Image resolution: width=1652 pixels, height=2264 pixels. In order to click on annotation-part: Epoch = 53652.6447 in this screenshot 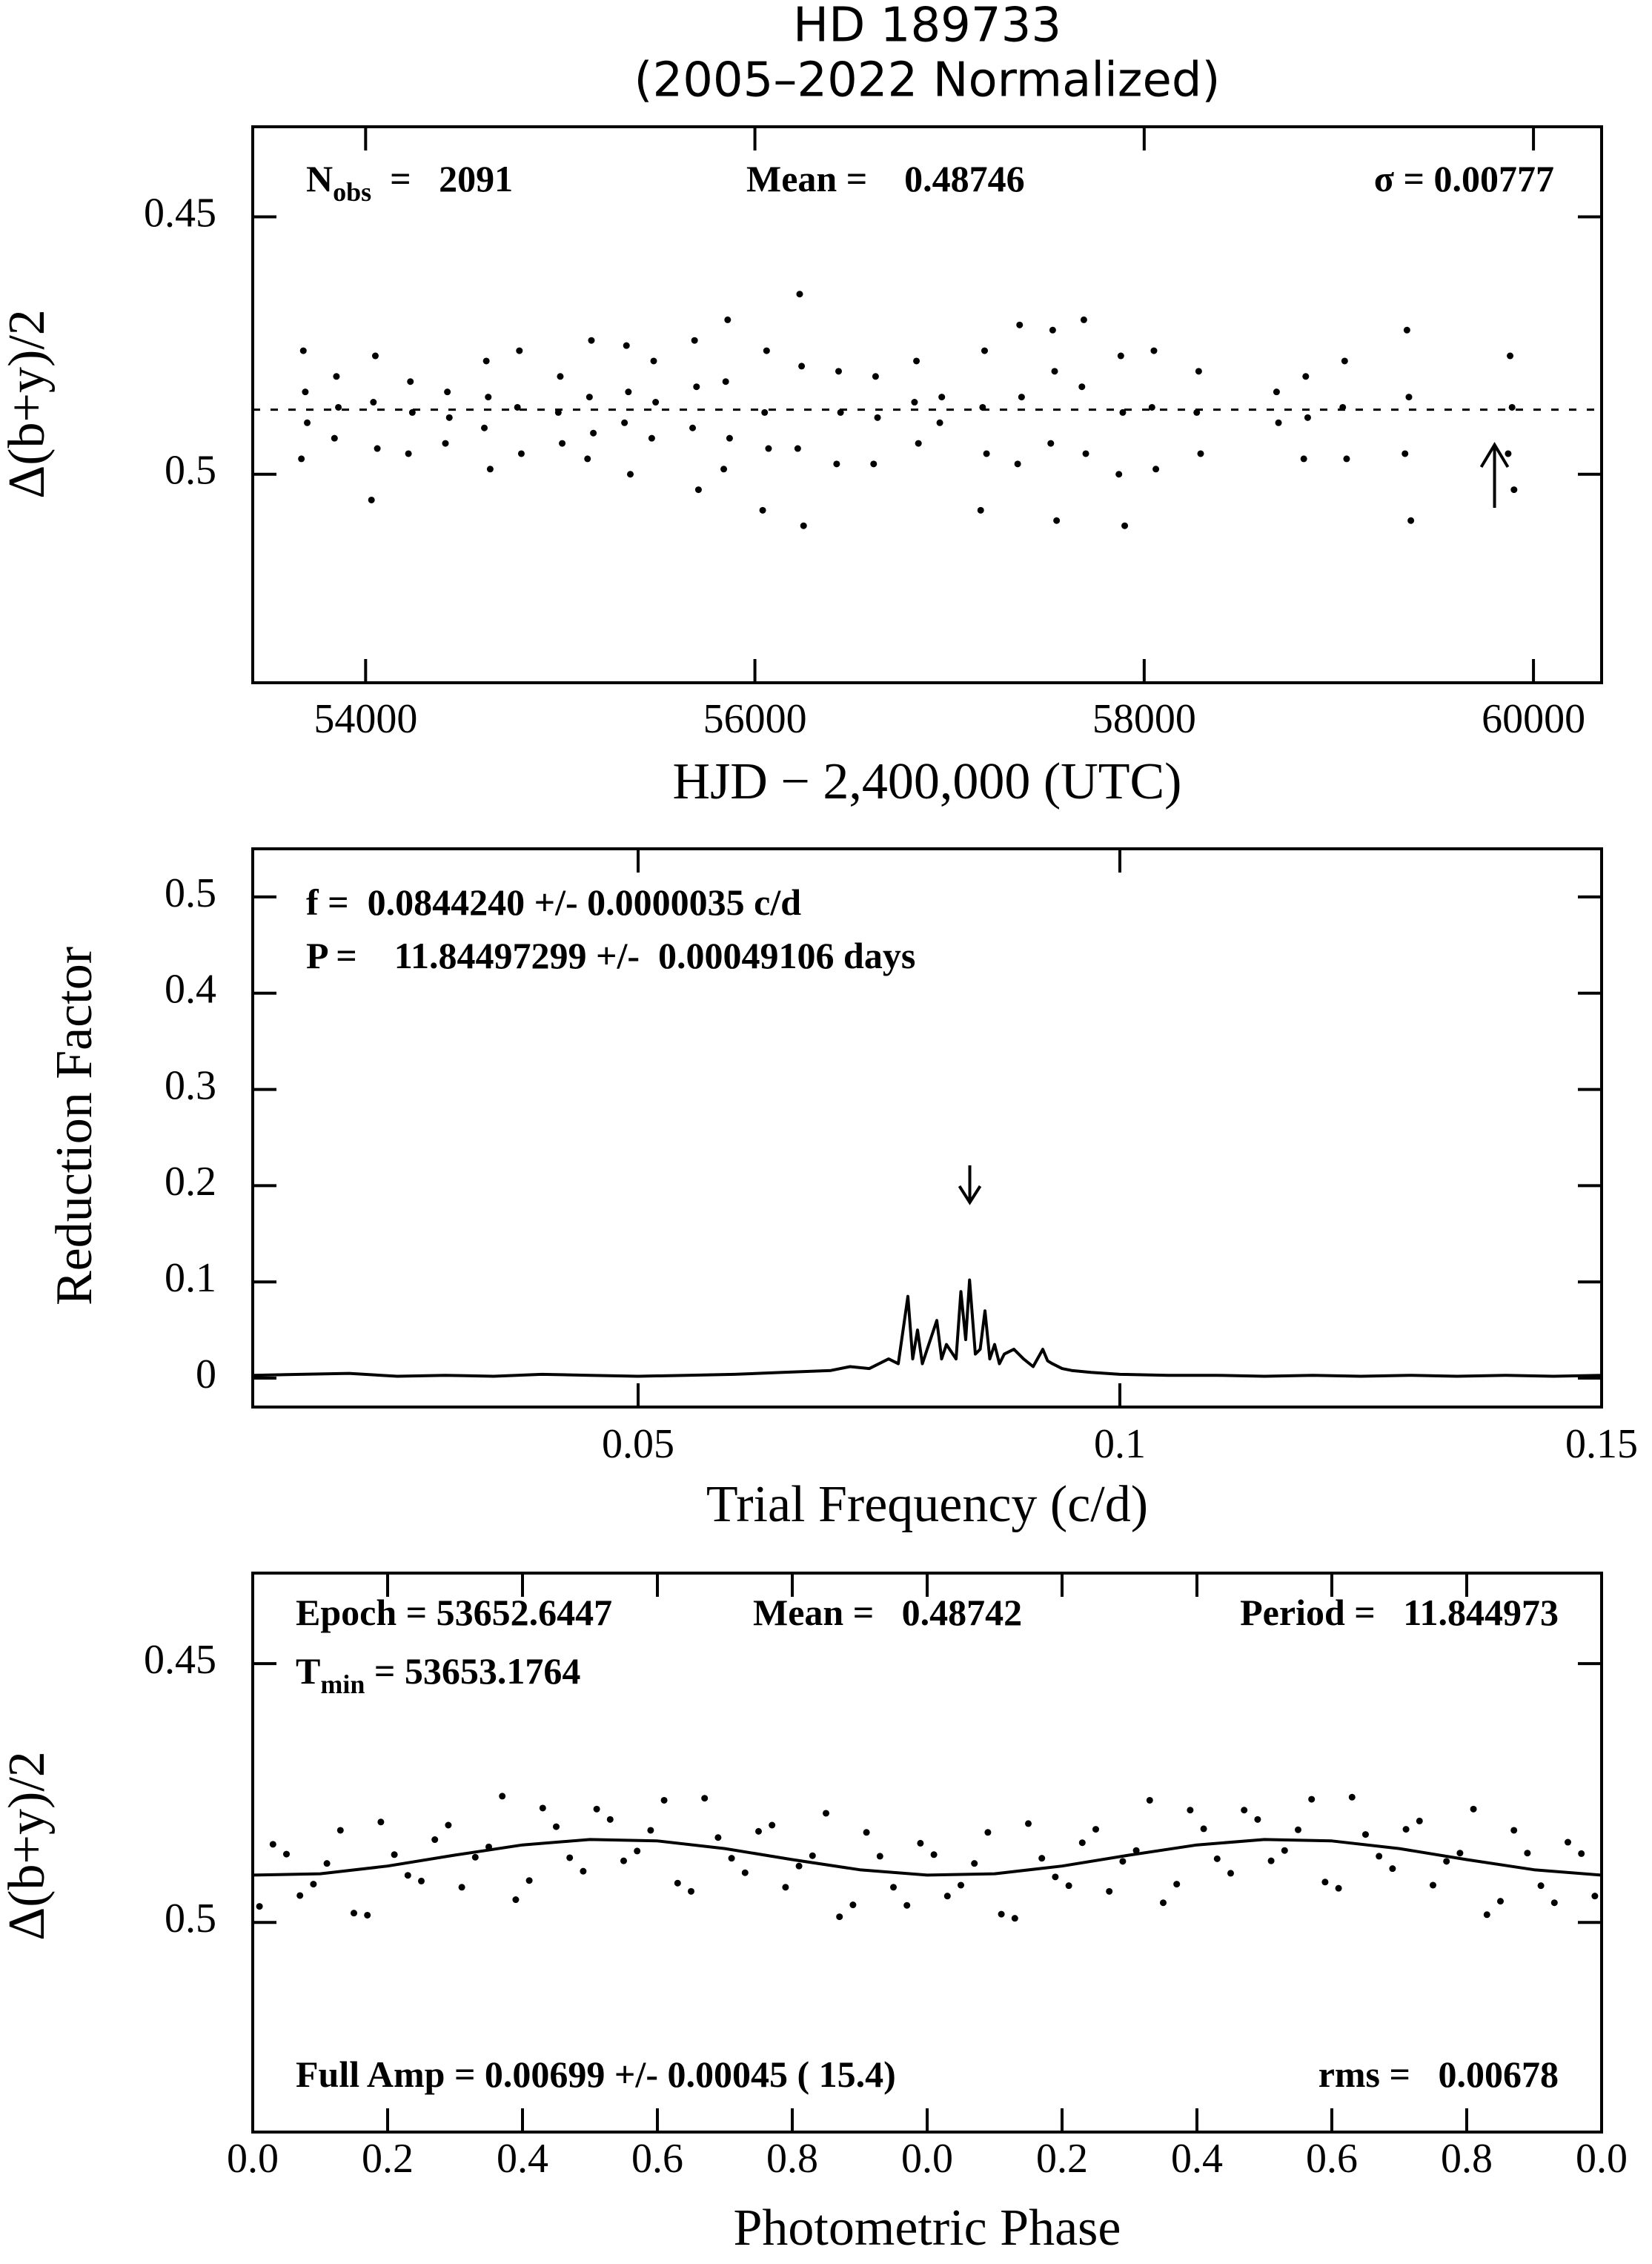, I will do `click(454, 1613)`.